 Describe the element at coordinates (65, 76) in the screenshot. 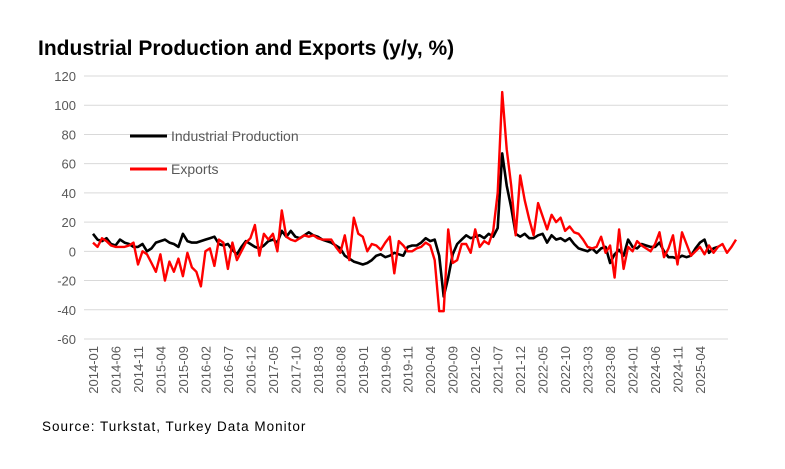

I see `y-tick-label: 120` at that location.